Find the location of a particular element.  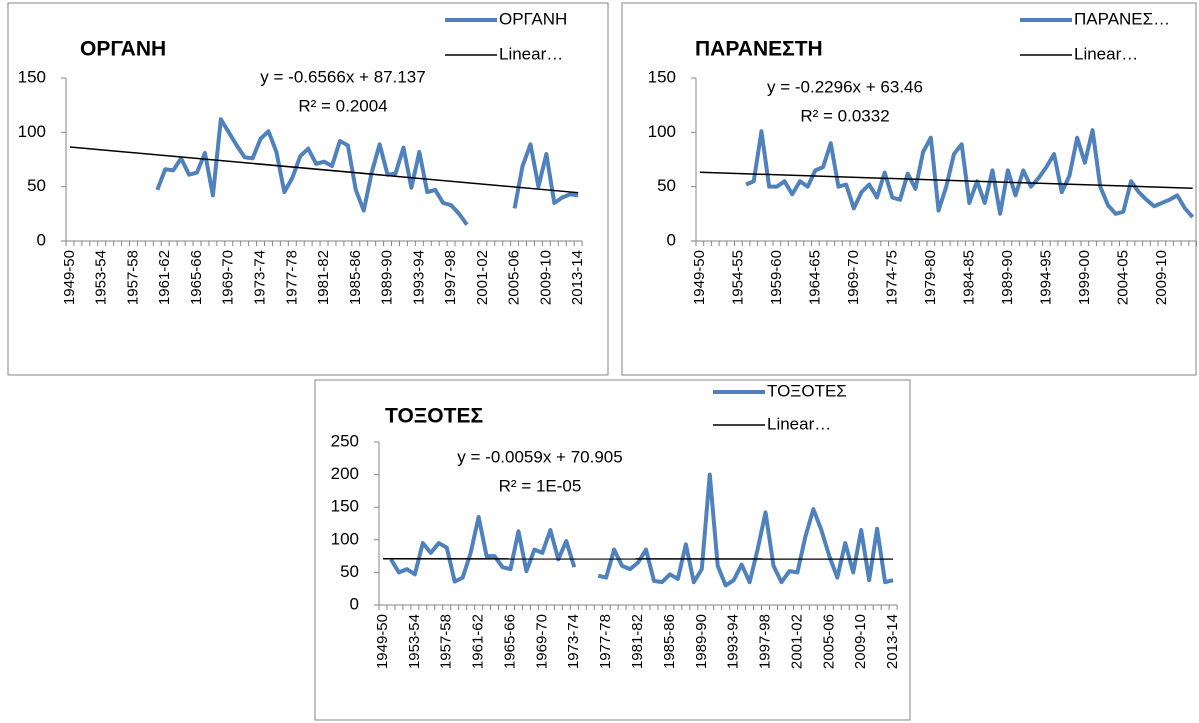

trendline-r2: R² = 0.0332 is located at coordinates (844, 115).